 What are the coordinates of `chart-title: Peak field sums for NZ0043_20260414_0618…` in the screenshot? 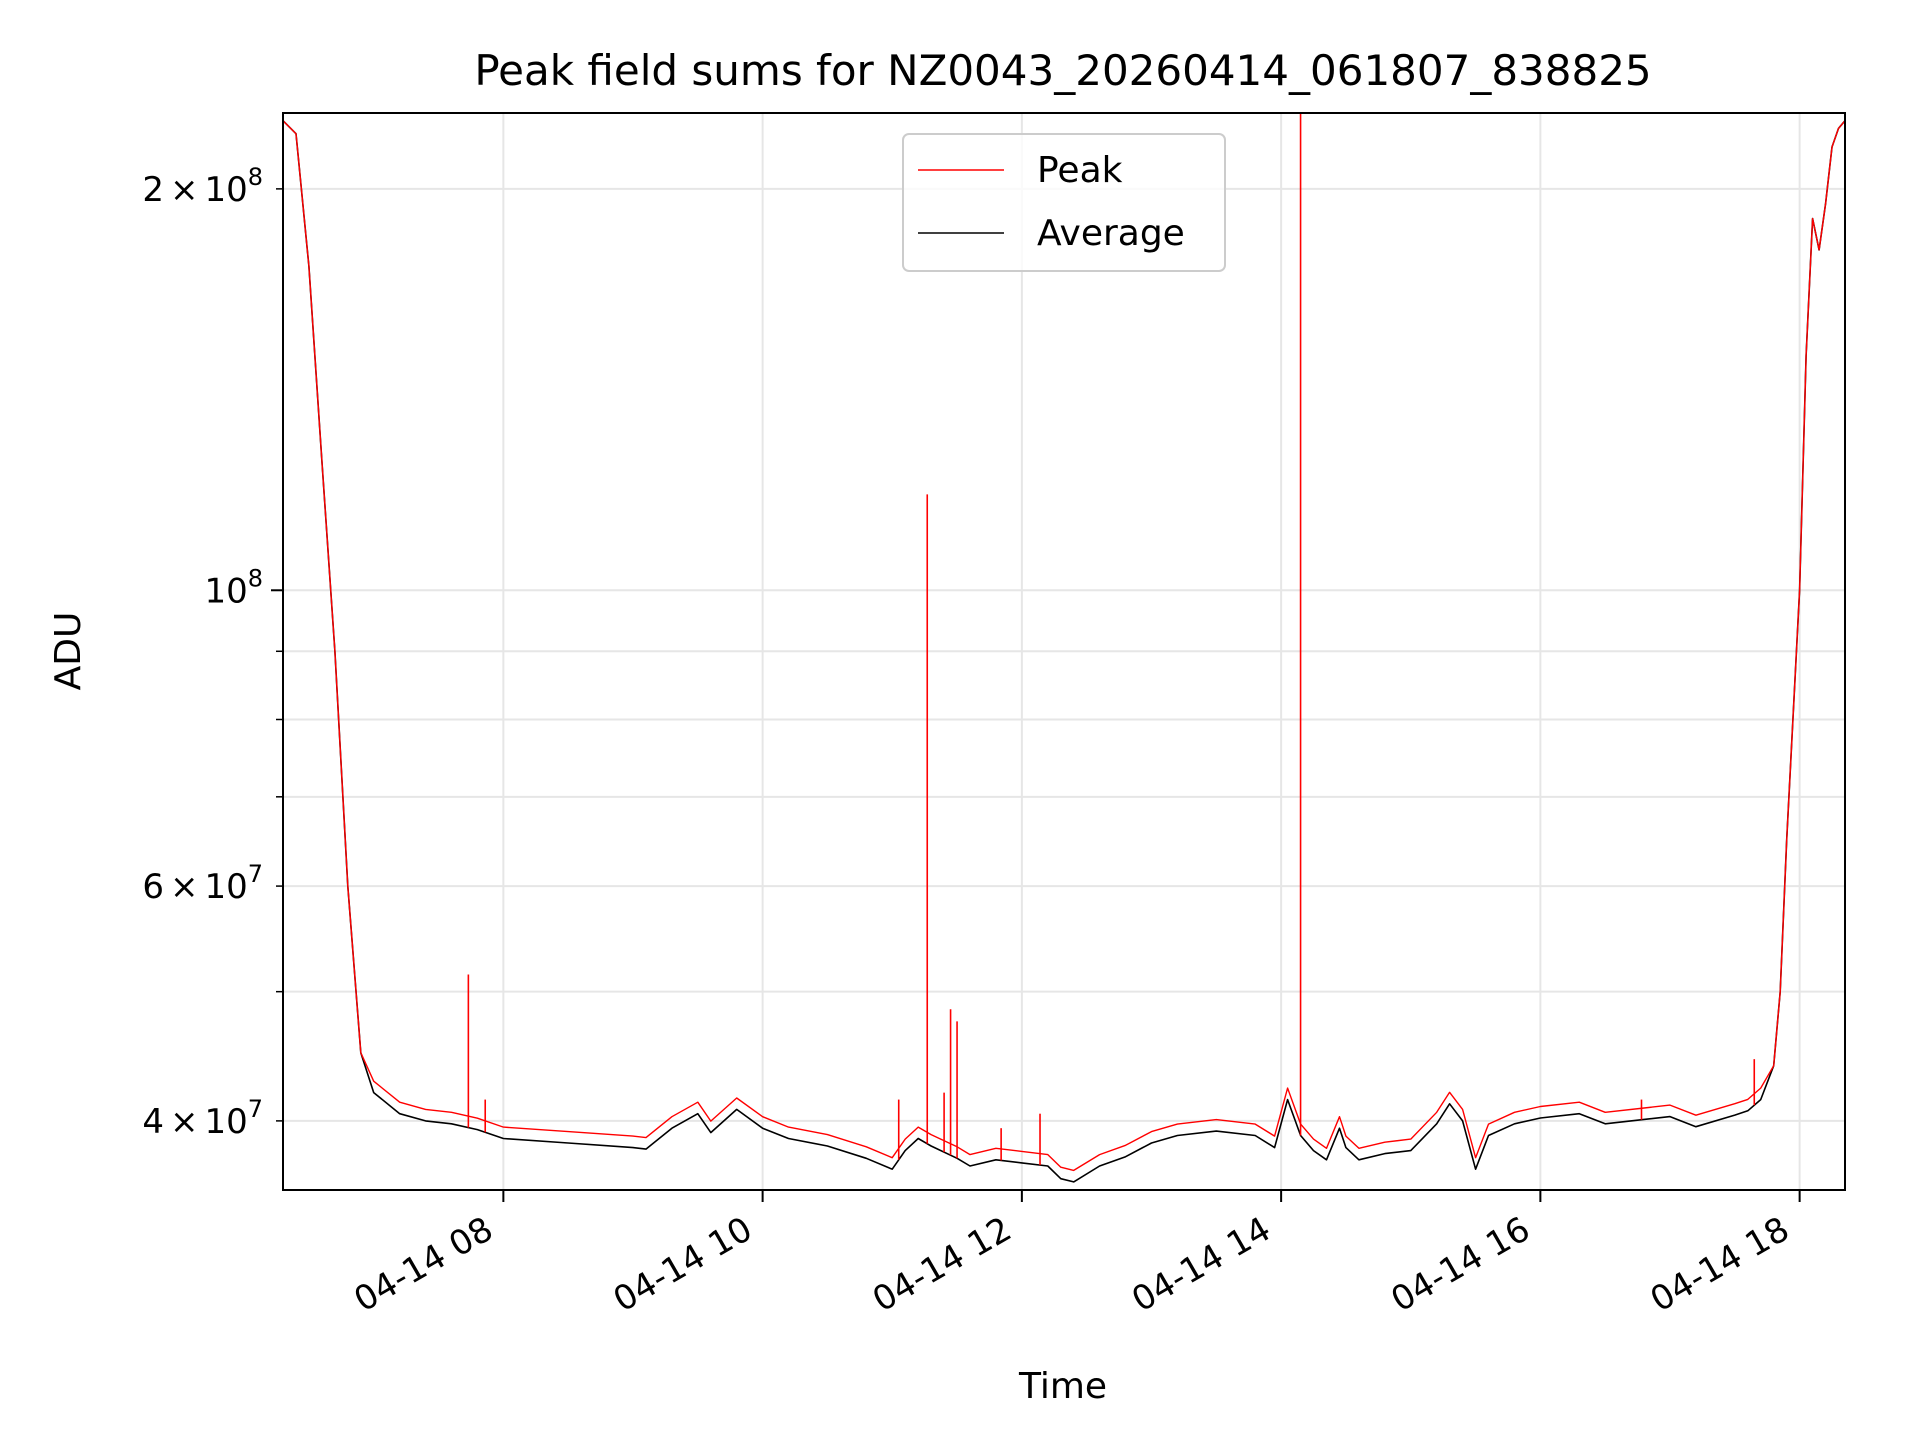 It's located at (1062, 70).